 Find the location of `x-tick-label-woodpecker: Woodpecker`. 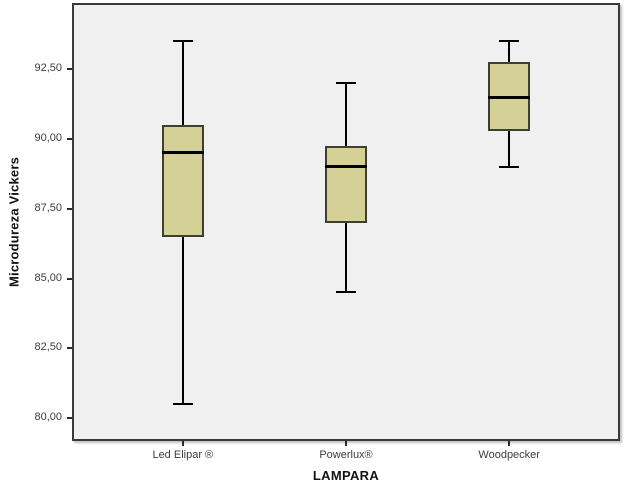

x-tick-label-woodpecker: Woodpecker is located at coordinates (509, 455).